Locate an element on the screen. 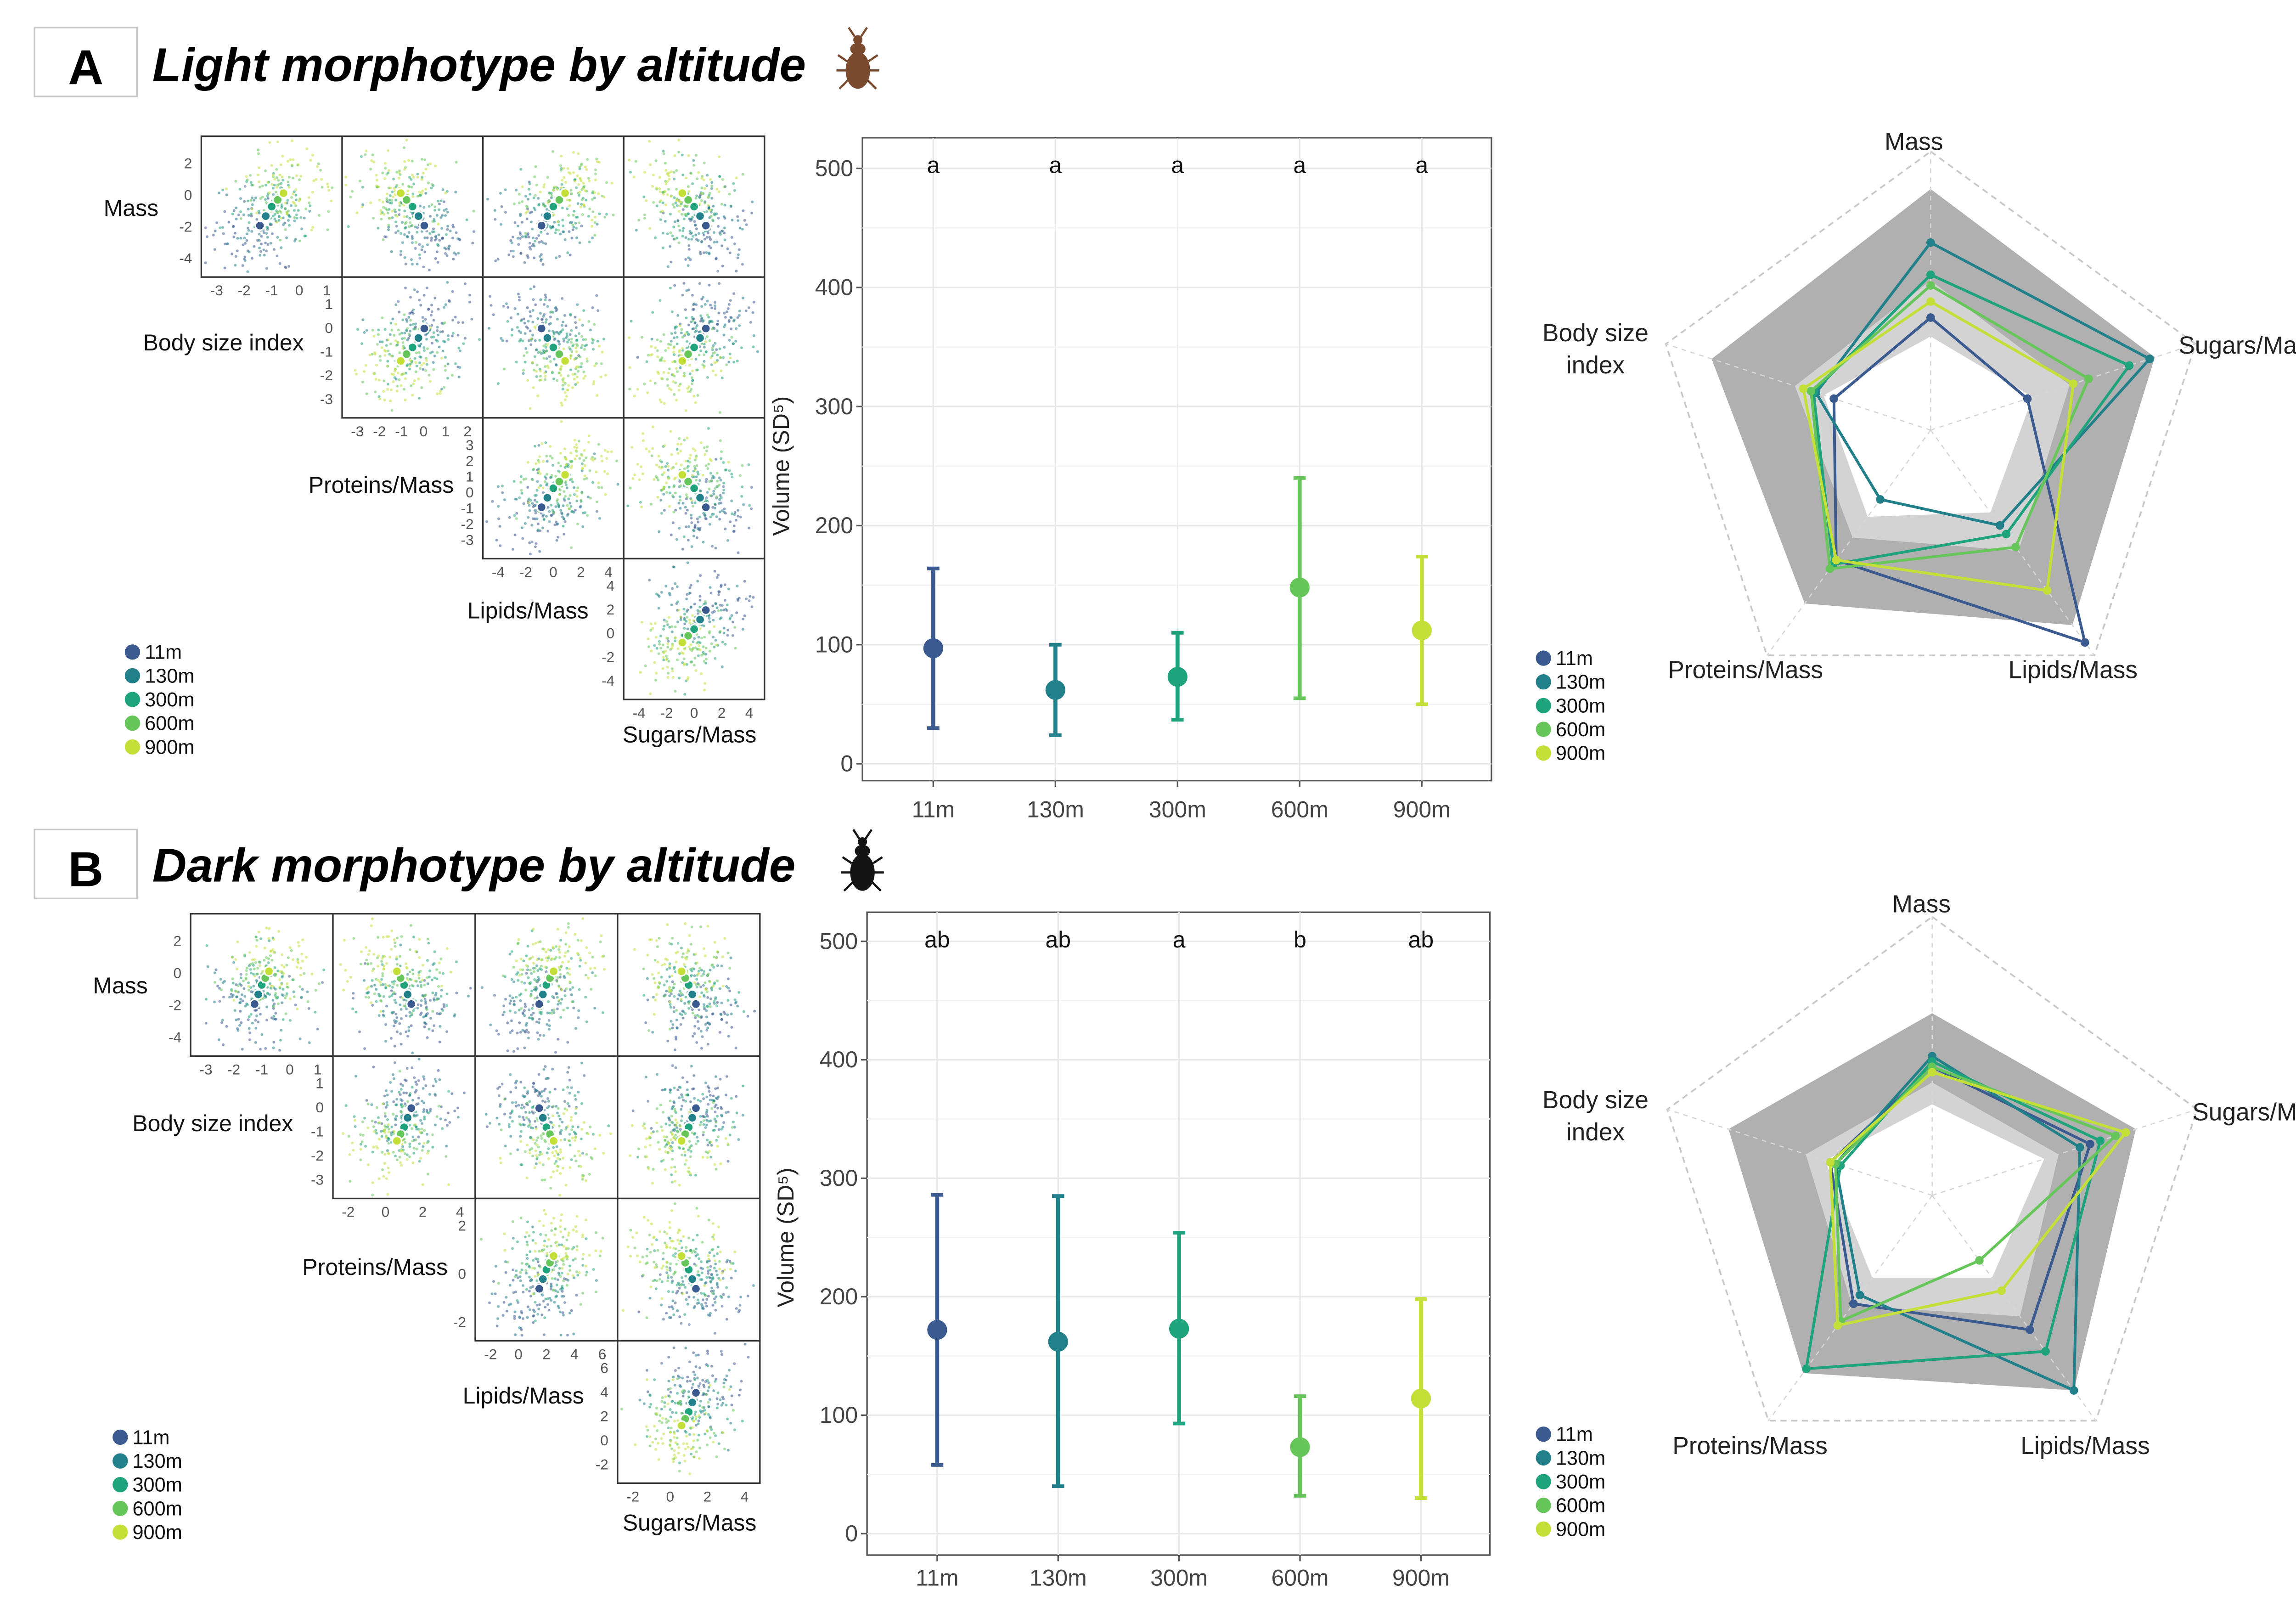 The image size is (2296, 1601). pairs-x-tick-label: 0 is located at coordinates (299, 290).